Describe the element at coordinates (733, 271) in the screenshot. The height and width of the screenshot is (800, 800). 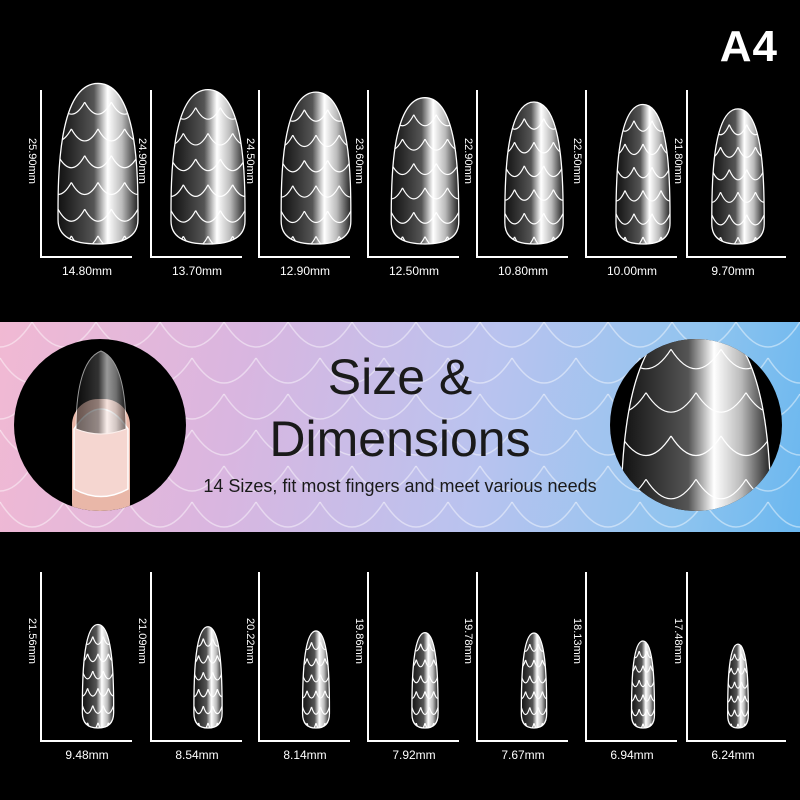
I see `width-label: 9.70mm` at that location.